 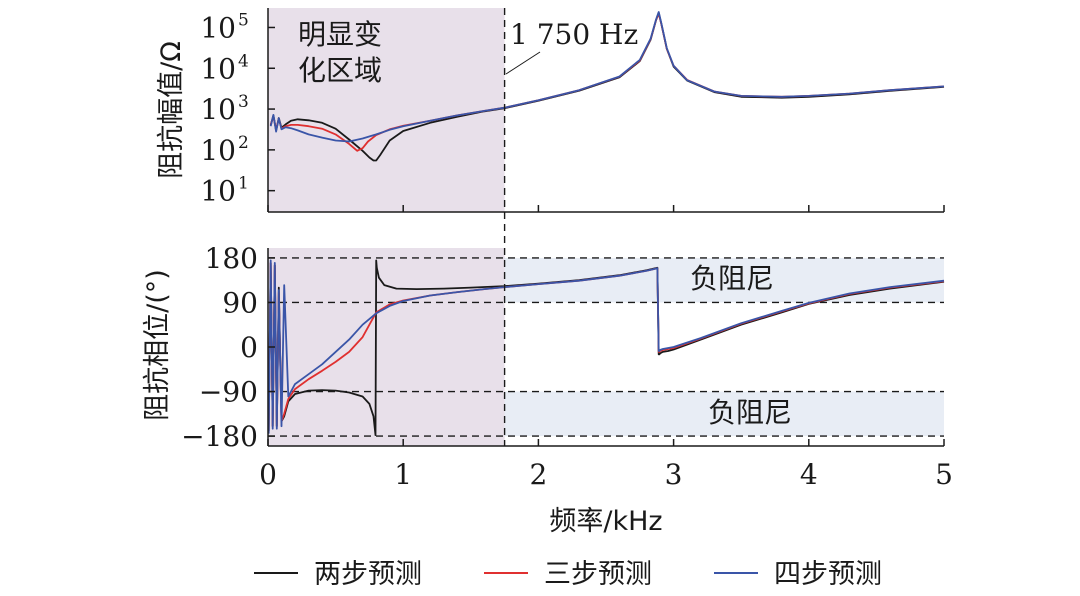 I want to click on region-label-line1: 明显变, so click(x=340, y=34).